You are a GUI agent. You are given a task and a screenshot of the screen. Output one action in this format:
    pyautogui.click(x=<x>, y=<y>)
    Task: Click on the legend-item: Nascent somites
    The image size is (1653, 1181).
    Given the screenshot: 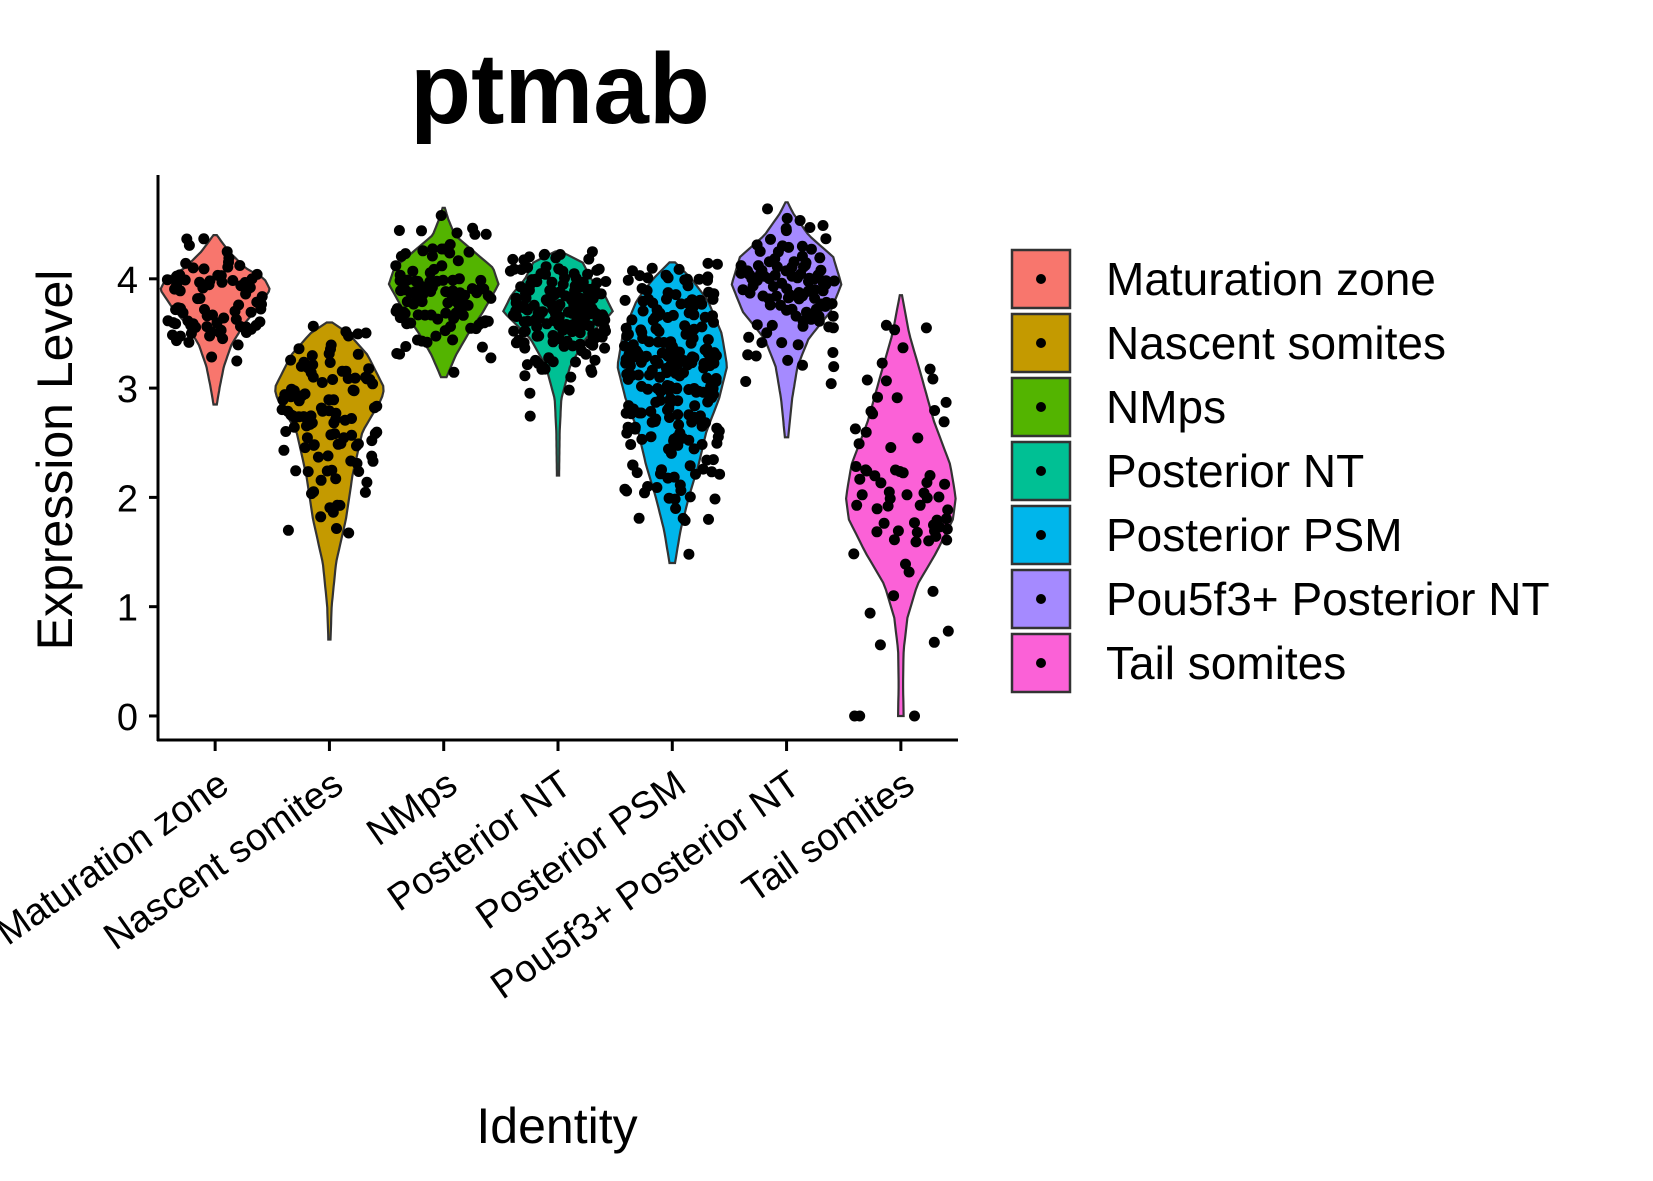 What is the action you would take?
    pyautogui.click(x=1228, y=343)
    